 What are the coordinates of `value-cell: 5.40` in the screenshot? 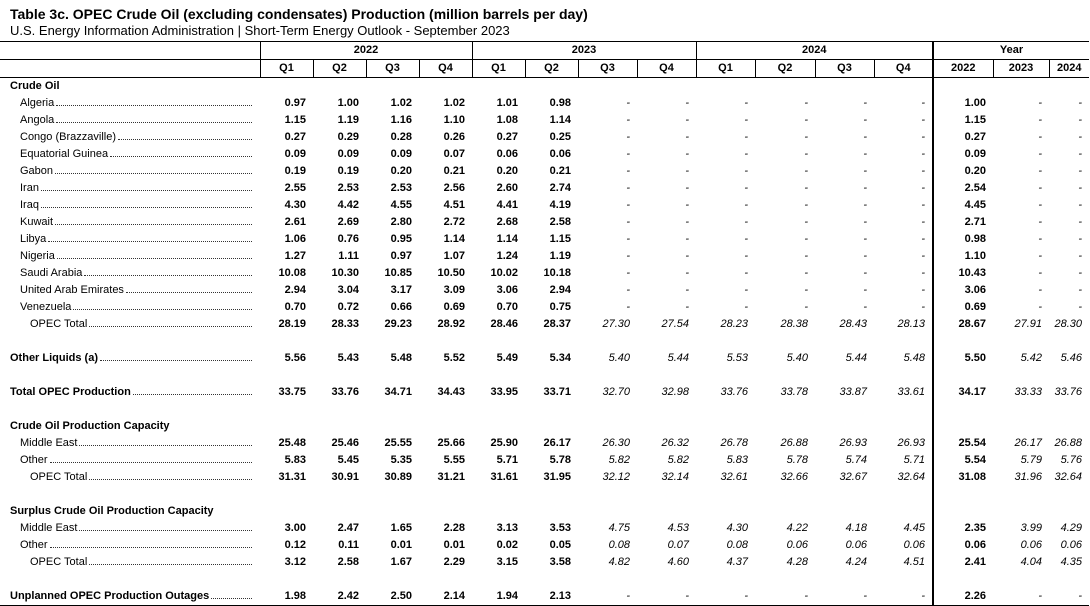 It's located at (619, 358).